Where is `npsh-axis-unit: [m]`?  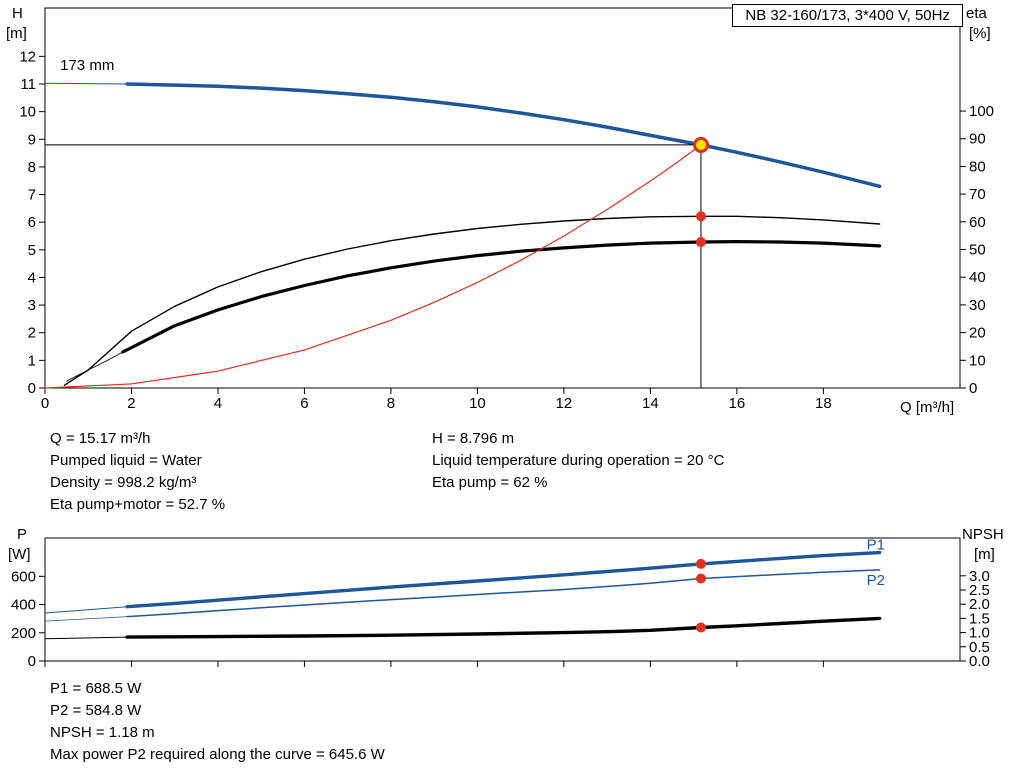
npsh-axis-unit: [m] is located at coordinates (984, 554).